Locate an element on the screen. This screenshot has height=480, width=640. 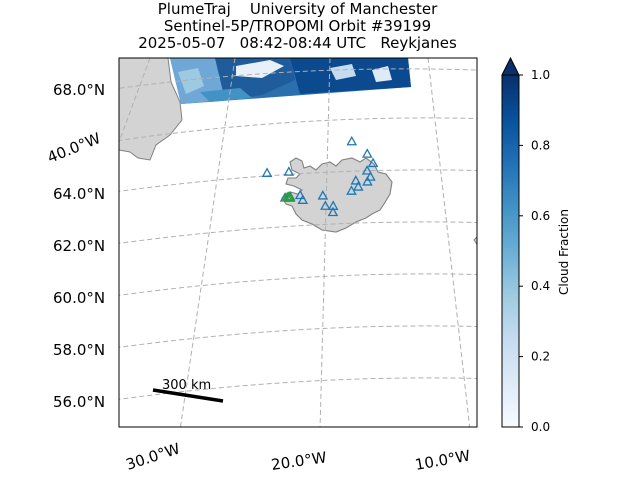
scale-bar is located at coordinates (188, 395).